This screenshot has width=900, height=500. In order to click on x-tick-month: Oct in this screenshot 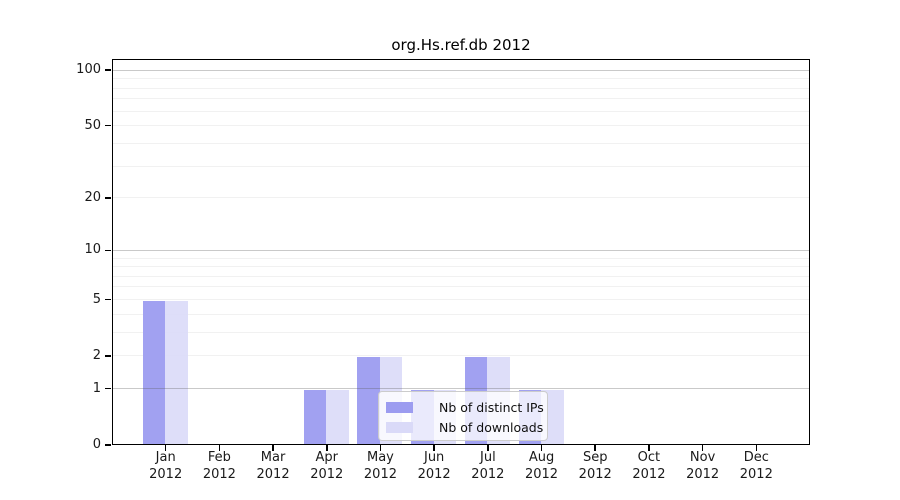, I will do `click(649, 457)`.